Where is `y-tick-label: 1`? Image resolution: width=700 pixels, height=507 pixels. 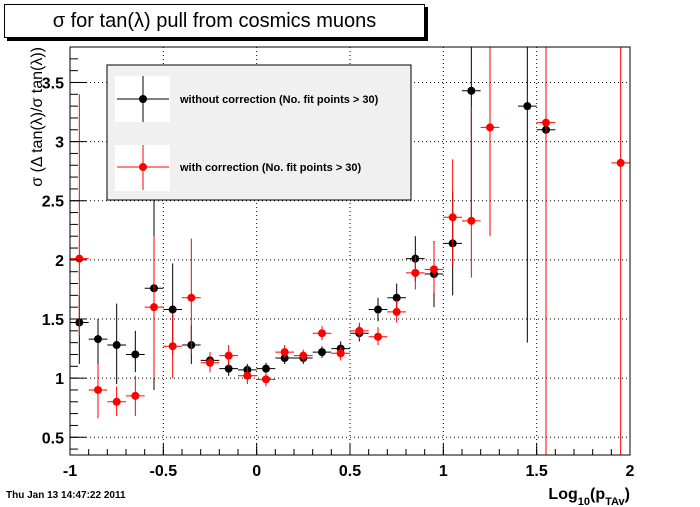 y-tick-label: 1 is located at coordinates (59, 379).